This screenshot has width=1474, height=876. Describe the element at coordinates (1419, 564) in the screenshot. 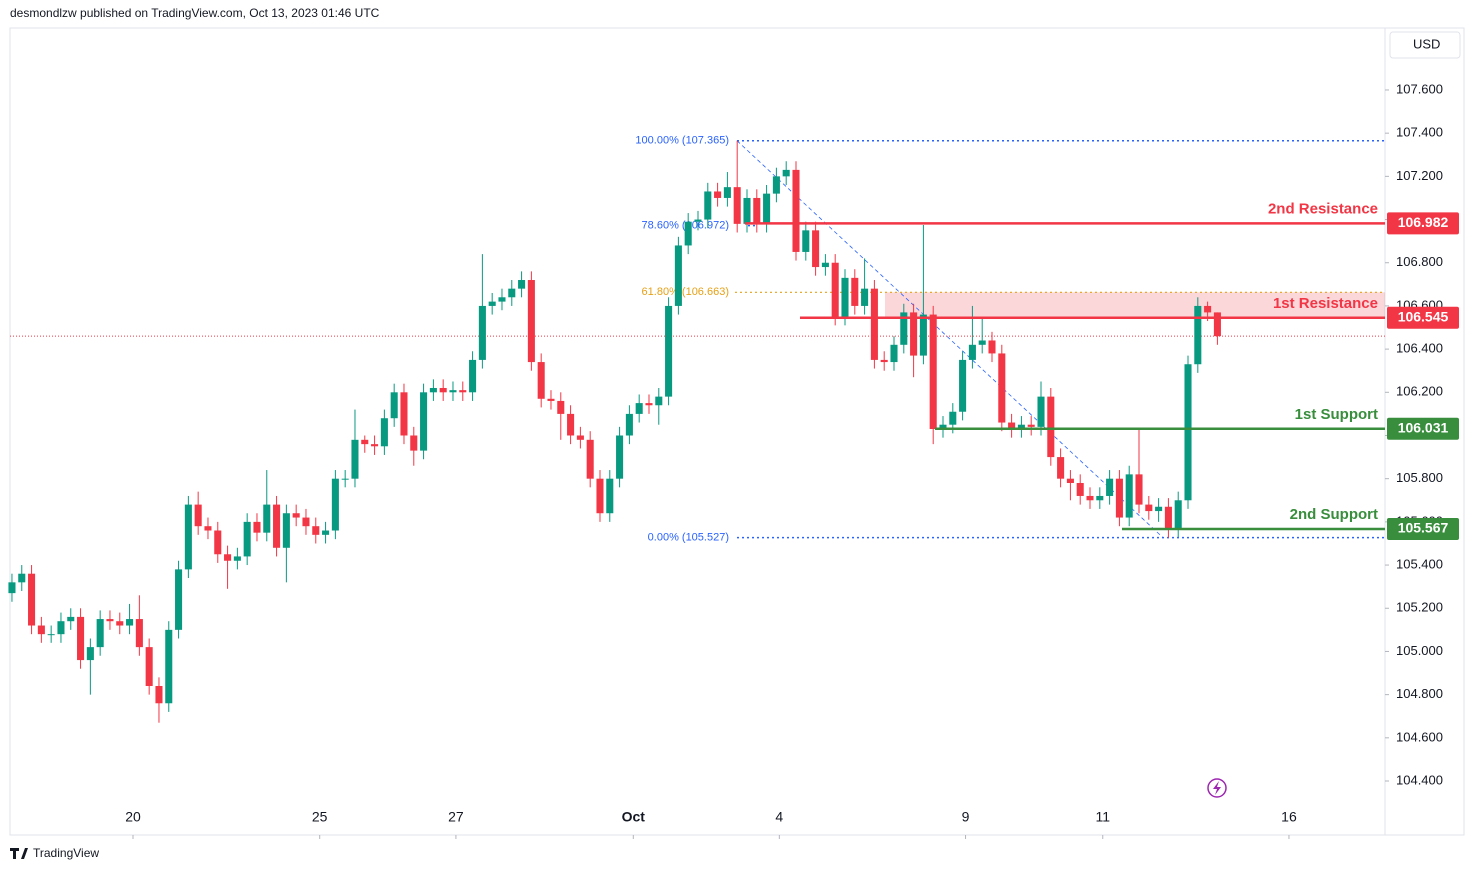

I see `y-tick-label: 105.400` at that location.